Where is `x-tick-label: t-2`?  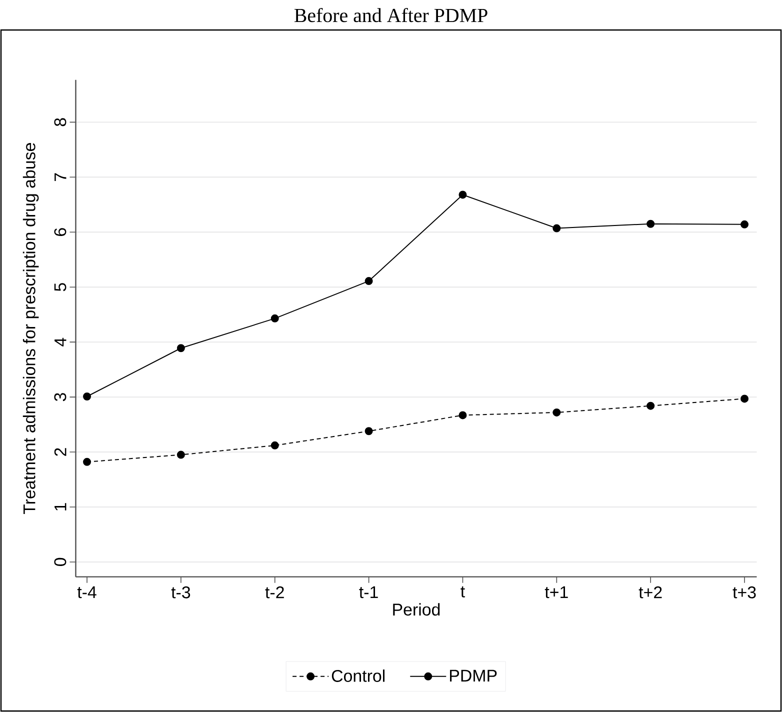 x-tick-label: t-2 is located at coordinates (274, 592).